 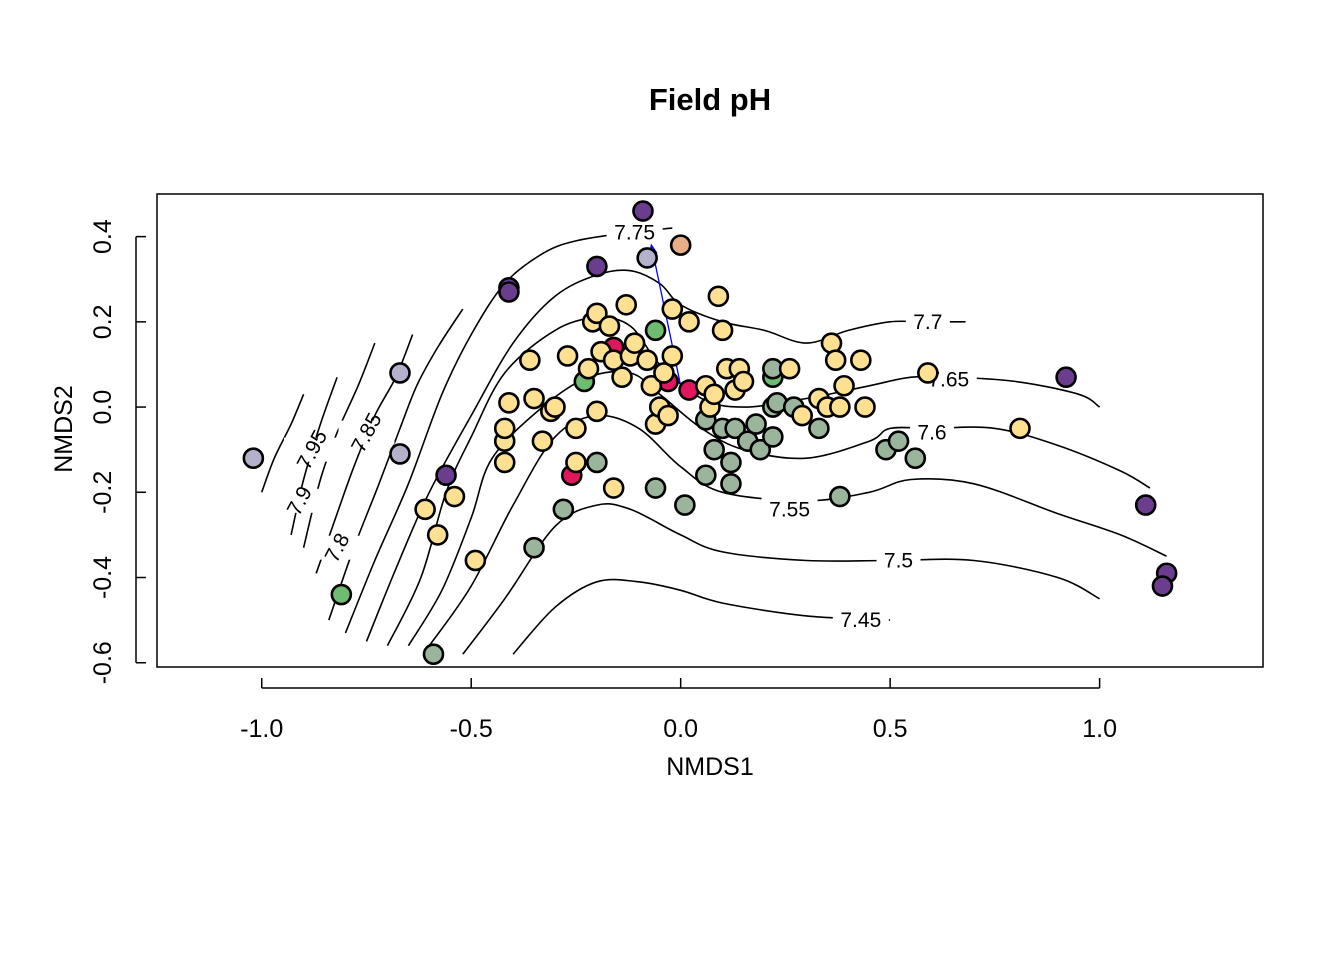 What do you see at coordinates (678, 710) in the screenshot?
I see `x-axis: -1.0 -0.5 0.0 0.5 1.0` at bounding box center [678, 710].